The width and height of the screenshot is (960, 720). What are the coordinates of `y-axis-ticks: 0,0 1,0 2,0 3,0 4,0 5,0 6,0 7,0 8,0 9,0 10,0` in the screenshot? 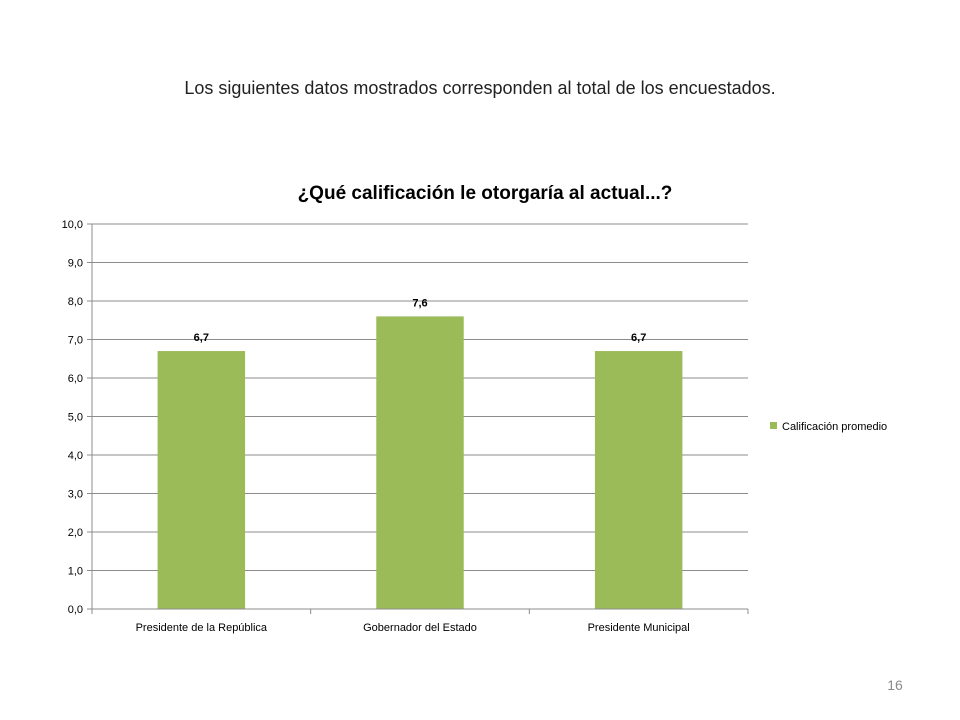 It's located at (77, 417).